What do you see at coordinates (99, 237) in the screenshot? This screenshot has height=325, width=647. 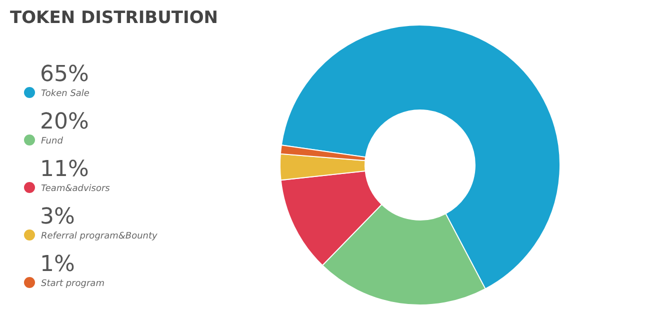 I see `legend-label: Referral program&Bounty` at bounding box center [99, 237].